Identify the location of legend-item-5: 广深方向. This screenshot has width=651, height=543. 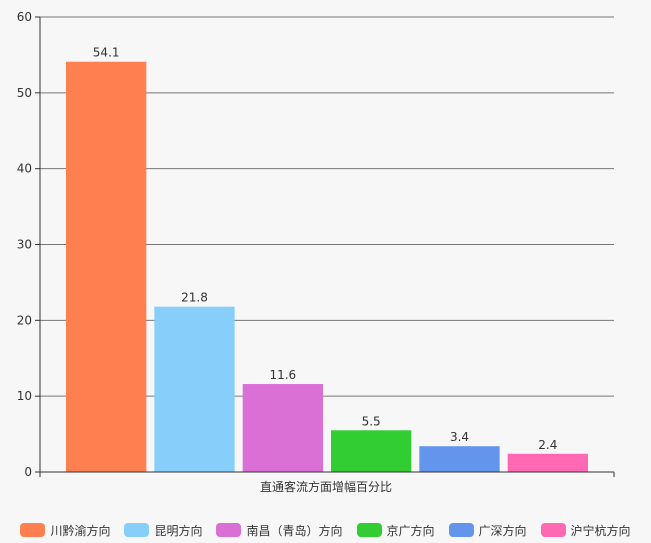
(487, 530).